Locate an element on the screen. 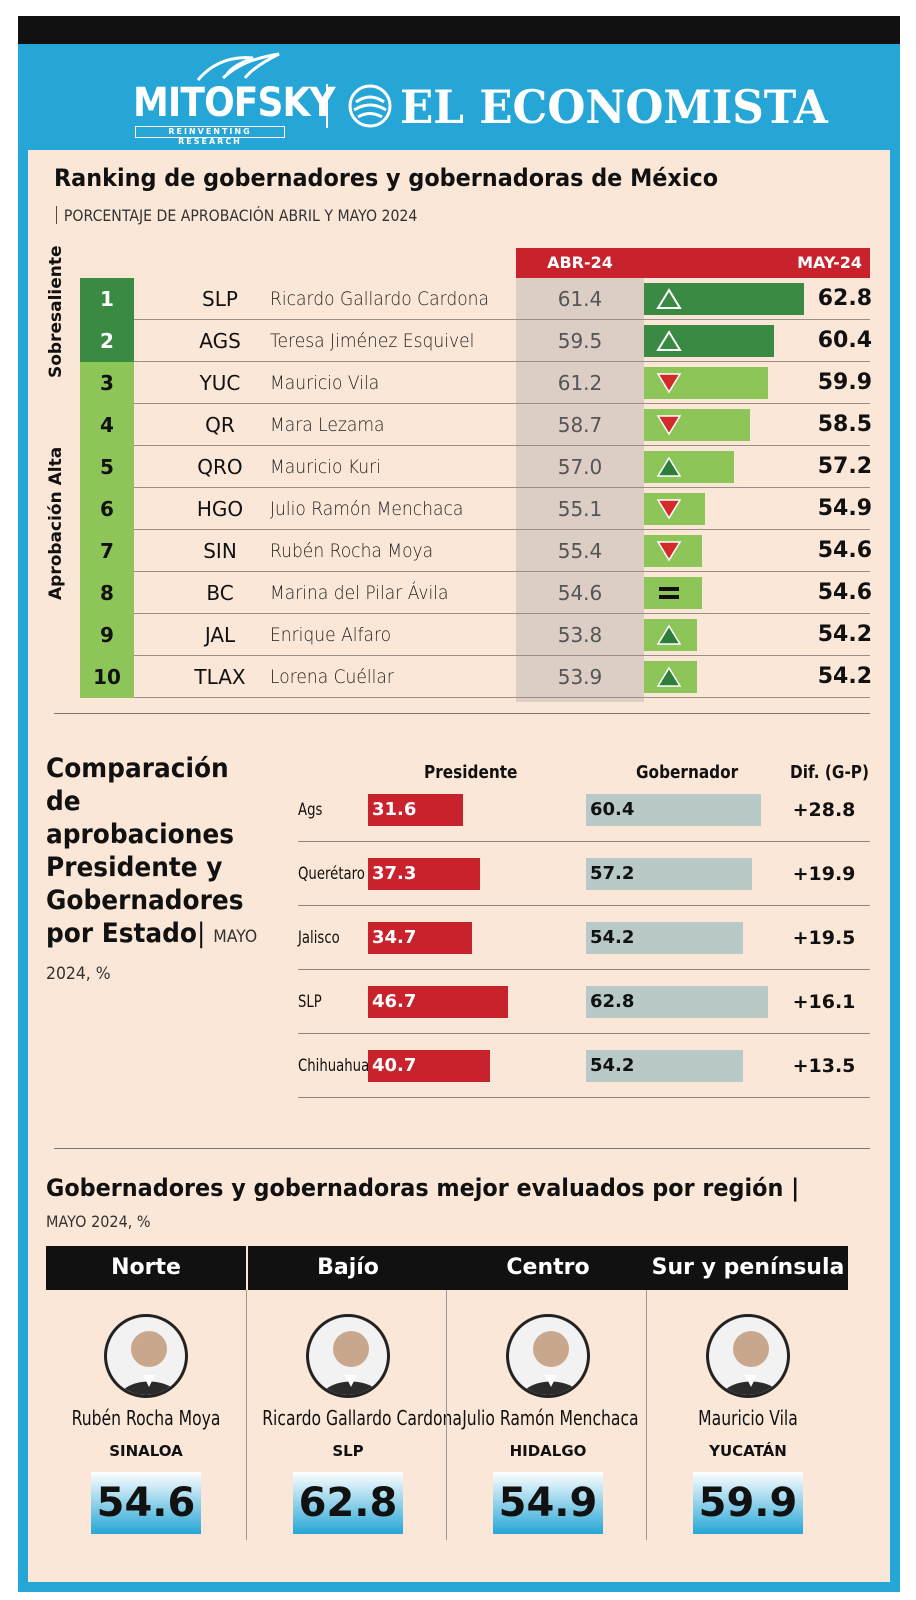 The image size is (916, 1600). column-header-may: MAY-24 is located at coordinates (757, 263).